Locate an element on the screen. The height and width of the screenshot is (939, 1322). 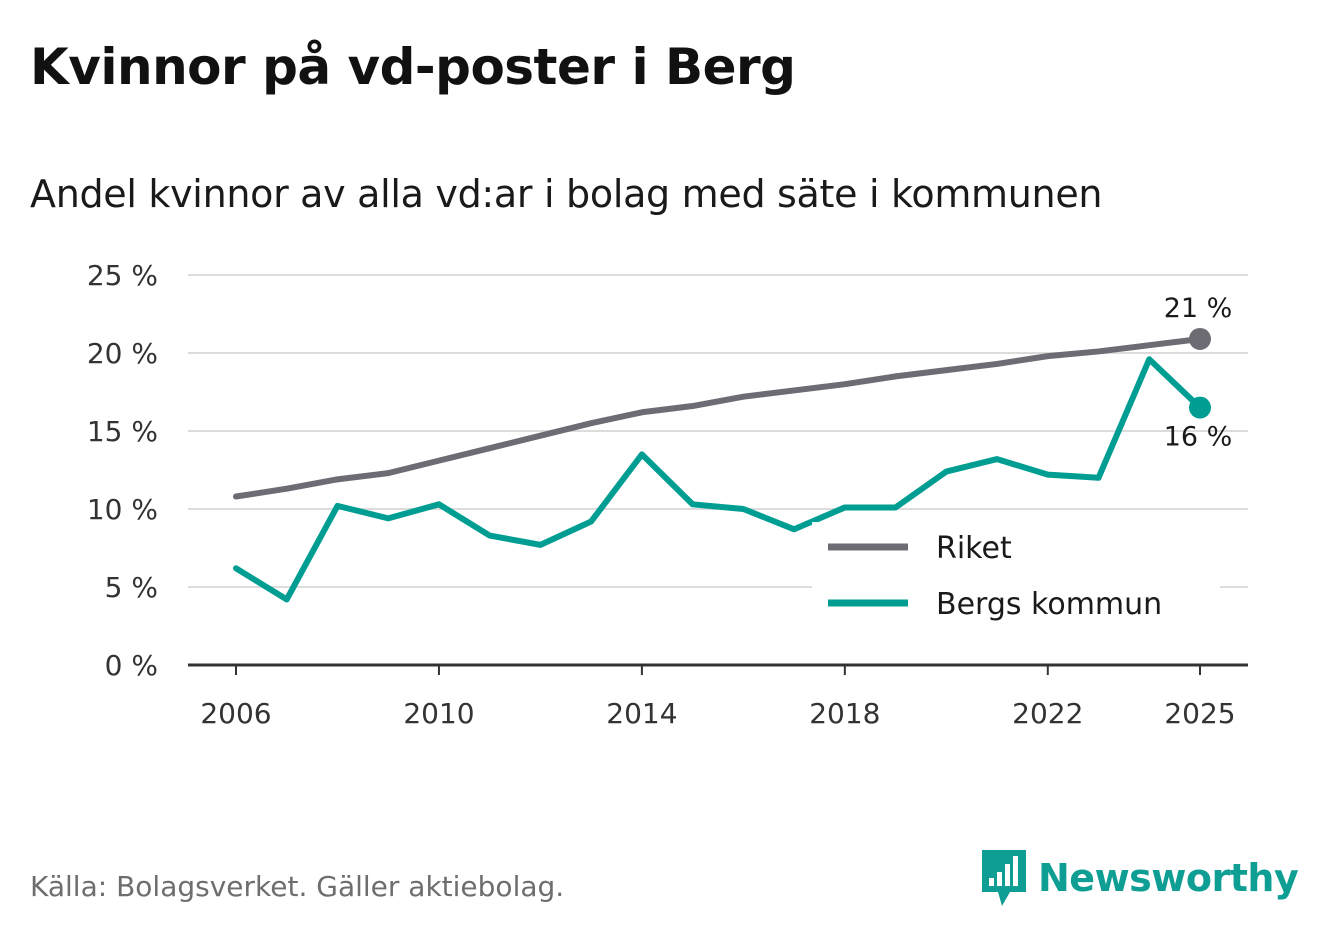
x-tick-label: 2010 is located at coordinates (438, 713).